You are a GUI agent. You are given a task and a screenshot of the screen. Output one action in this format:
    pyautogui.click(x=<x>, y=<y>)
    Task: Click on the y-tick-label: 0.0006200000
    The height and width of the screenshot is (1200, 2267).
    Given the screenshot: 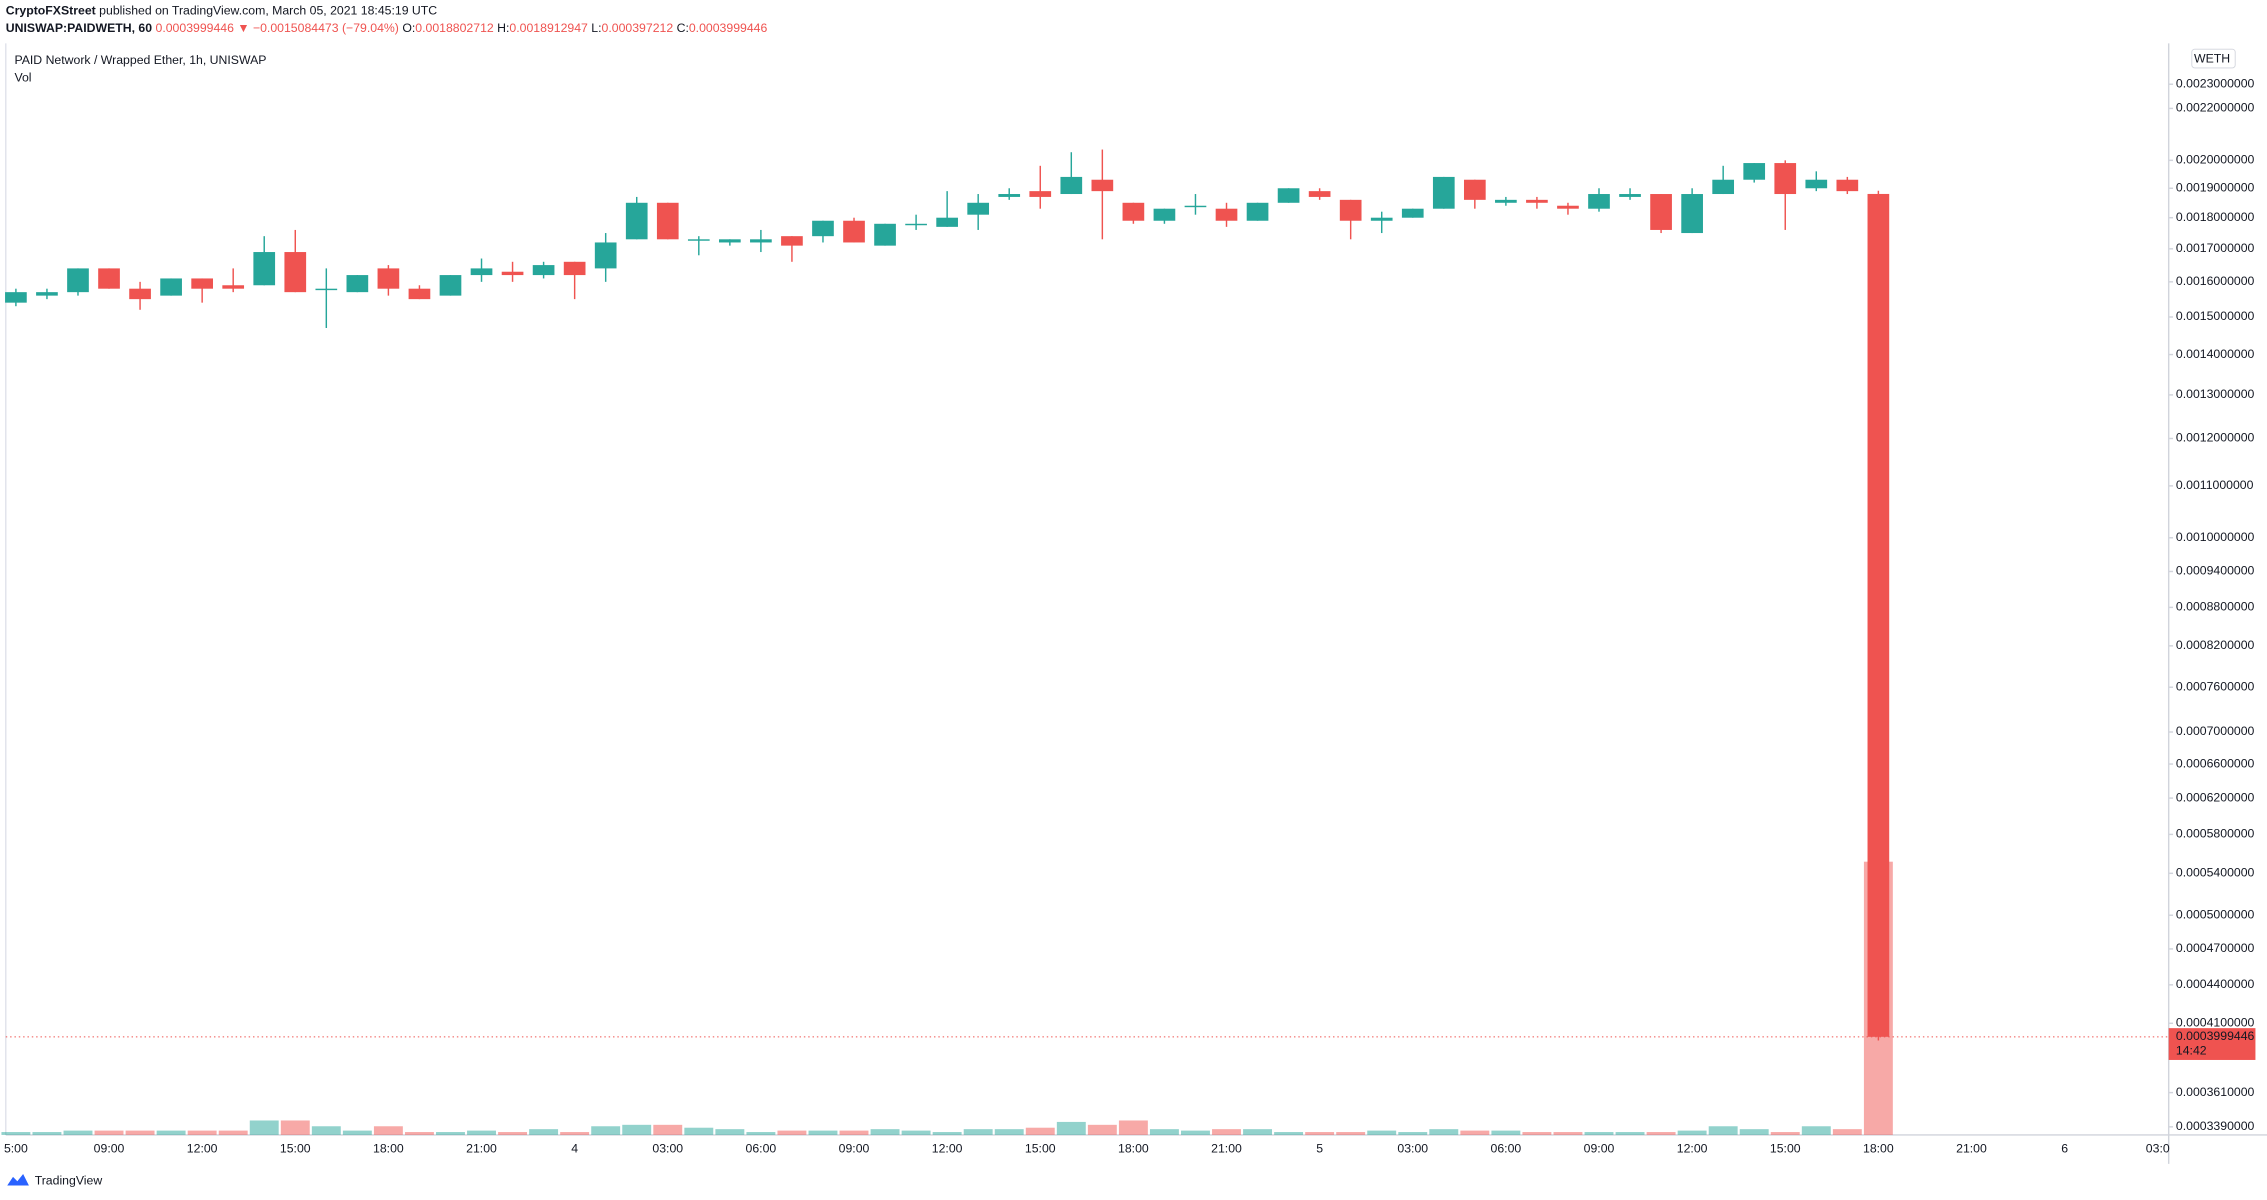 What is the action you would take?
    pyautogui.click(x=2215, y=797)
    